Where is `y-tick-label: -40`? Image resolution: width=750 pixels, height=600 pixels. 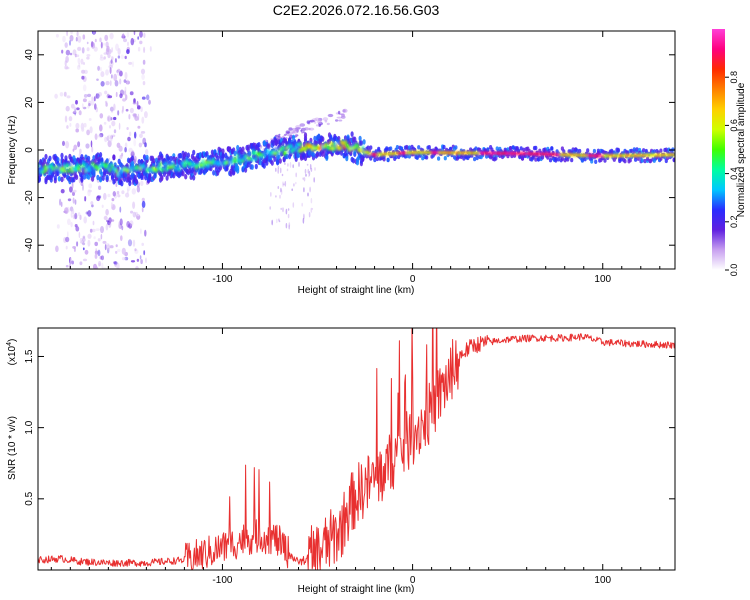
y-tick-label: -40 is located at coordinates (29, 245).